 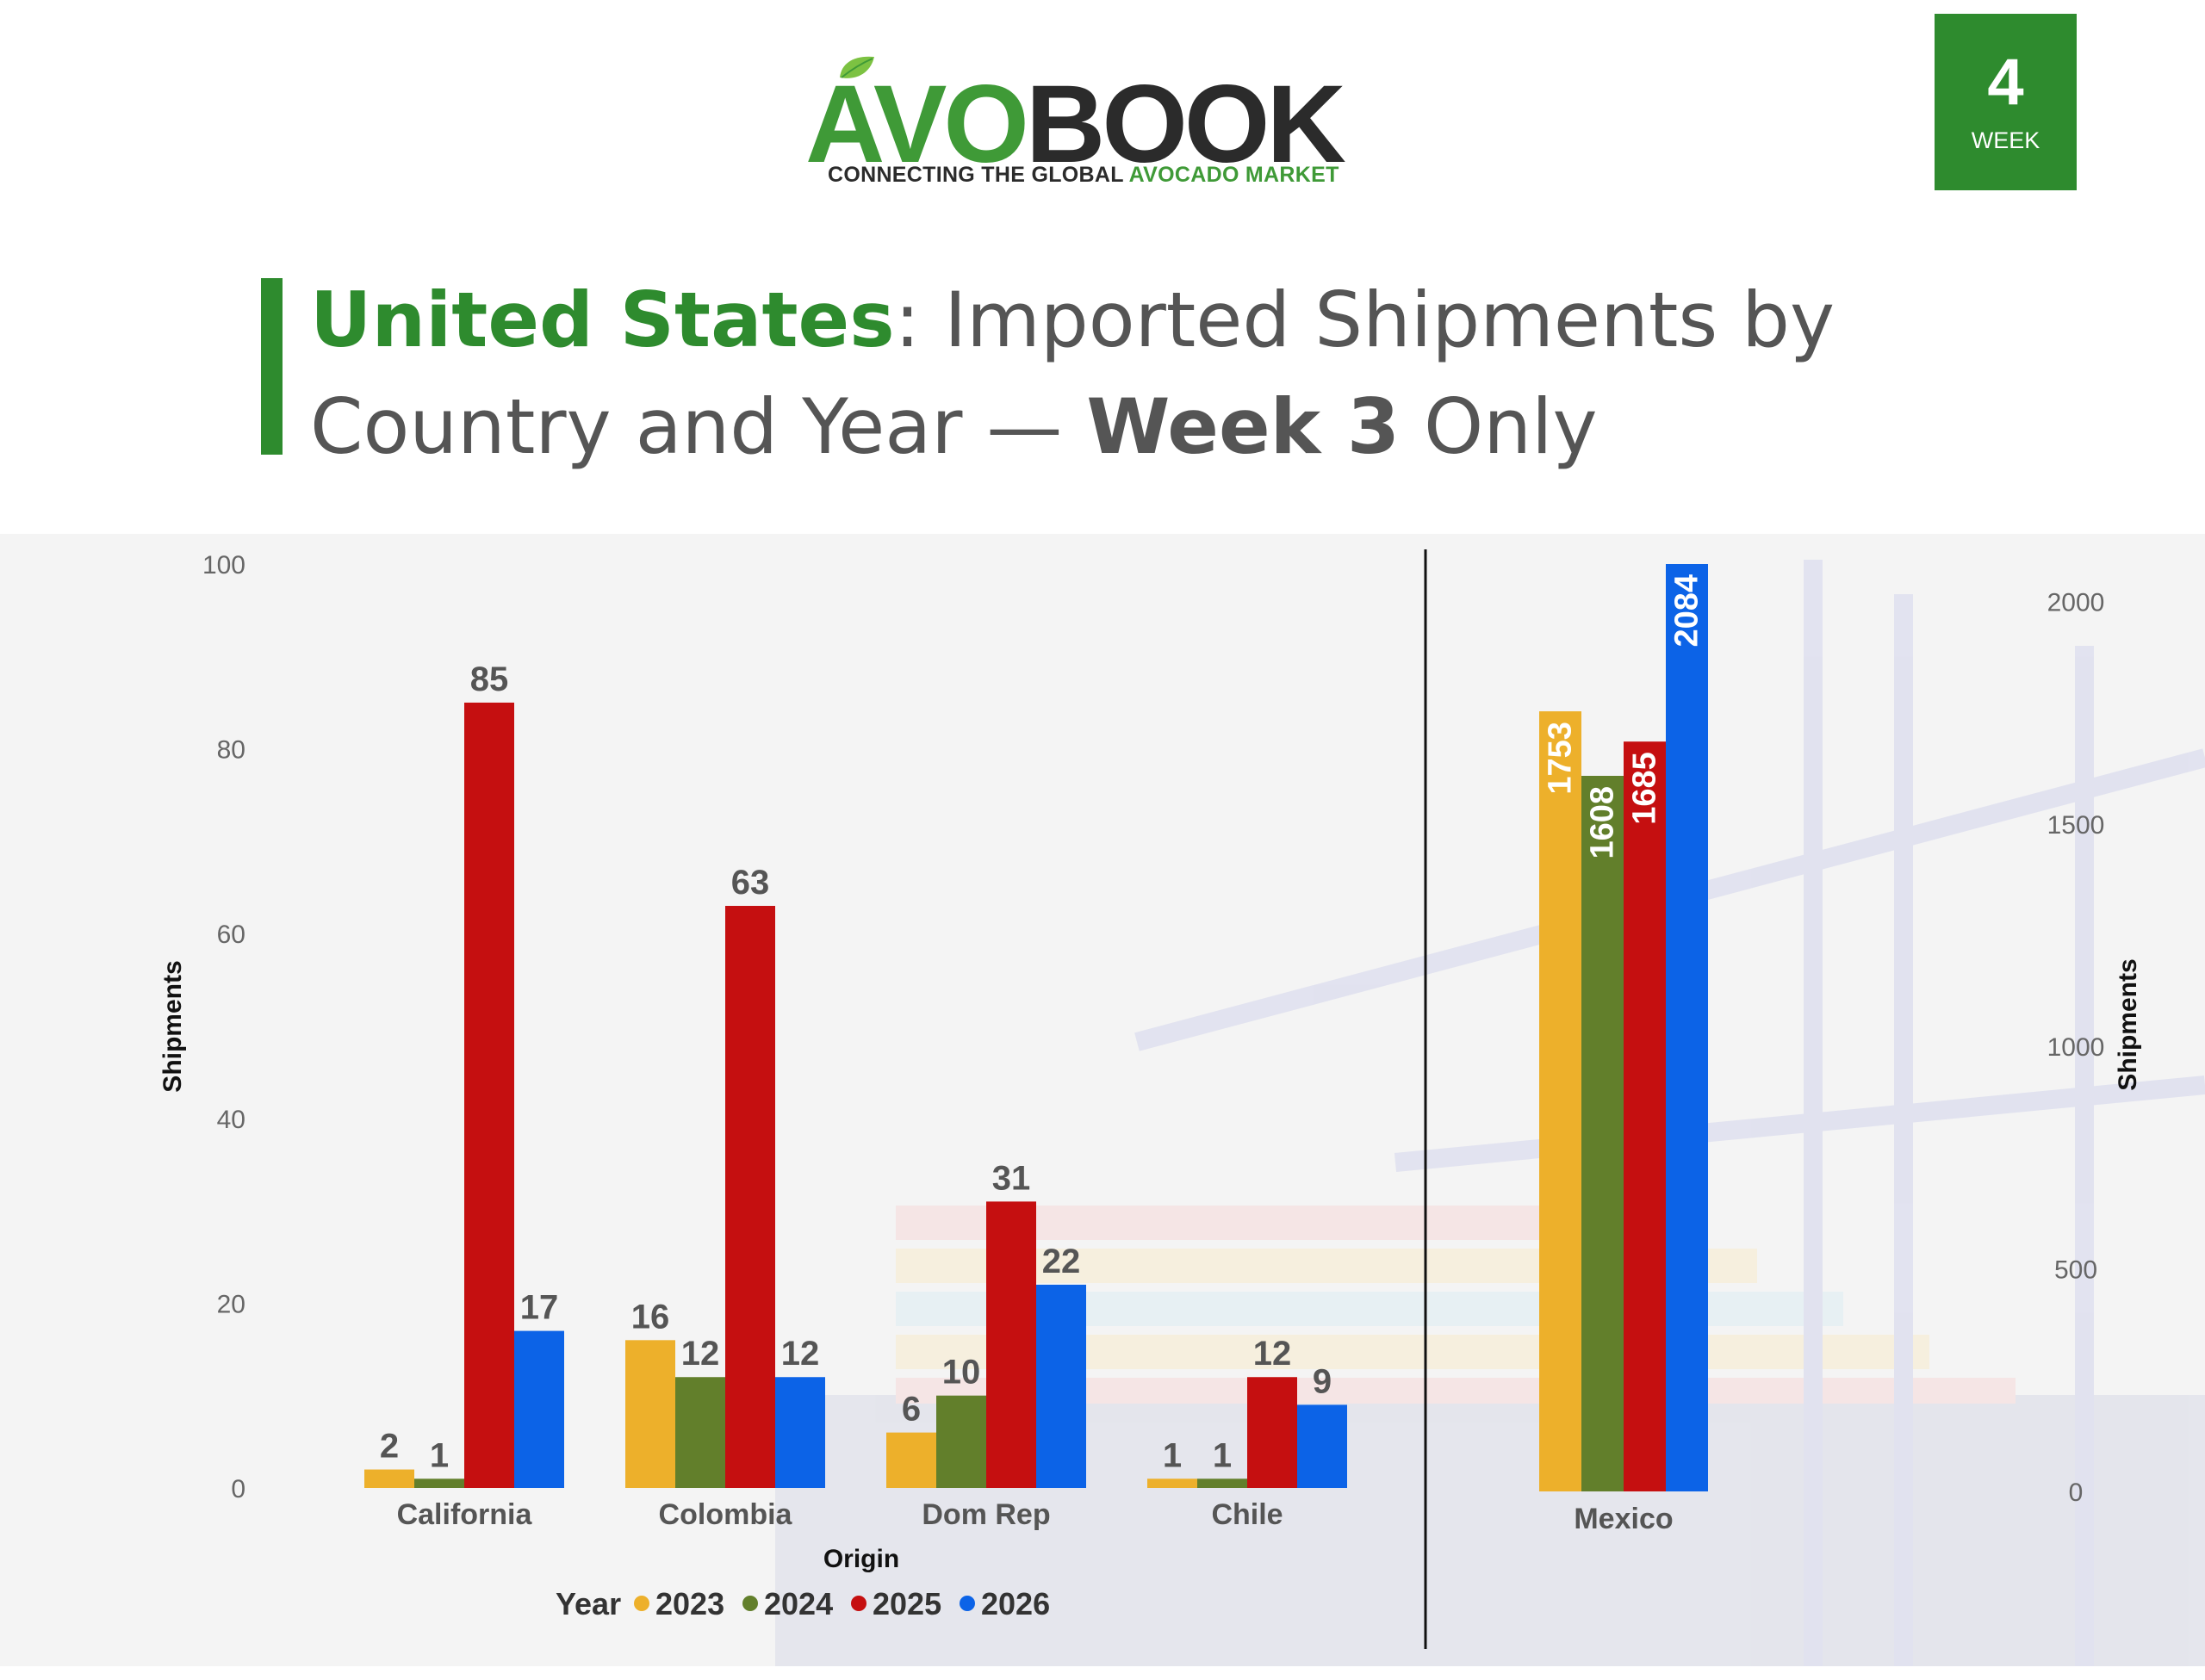 I want to click on week-badge: 4 WEEK, so click(x=2006, y=102).